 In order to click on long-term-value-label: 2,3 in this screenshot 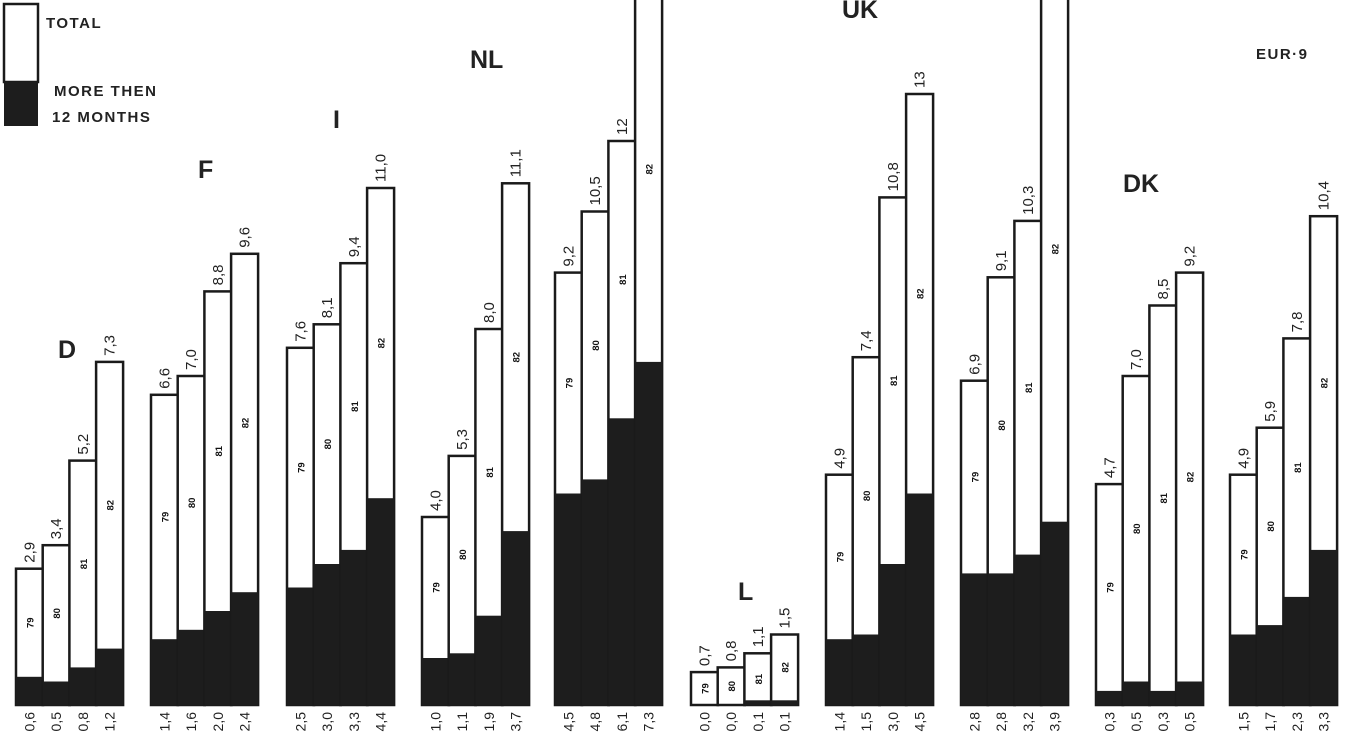, I will do `click(1297, 722)`.